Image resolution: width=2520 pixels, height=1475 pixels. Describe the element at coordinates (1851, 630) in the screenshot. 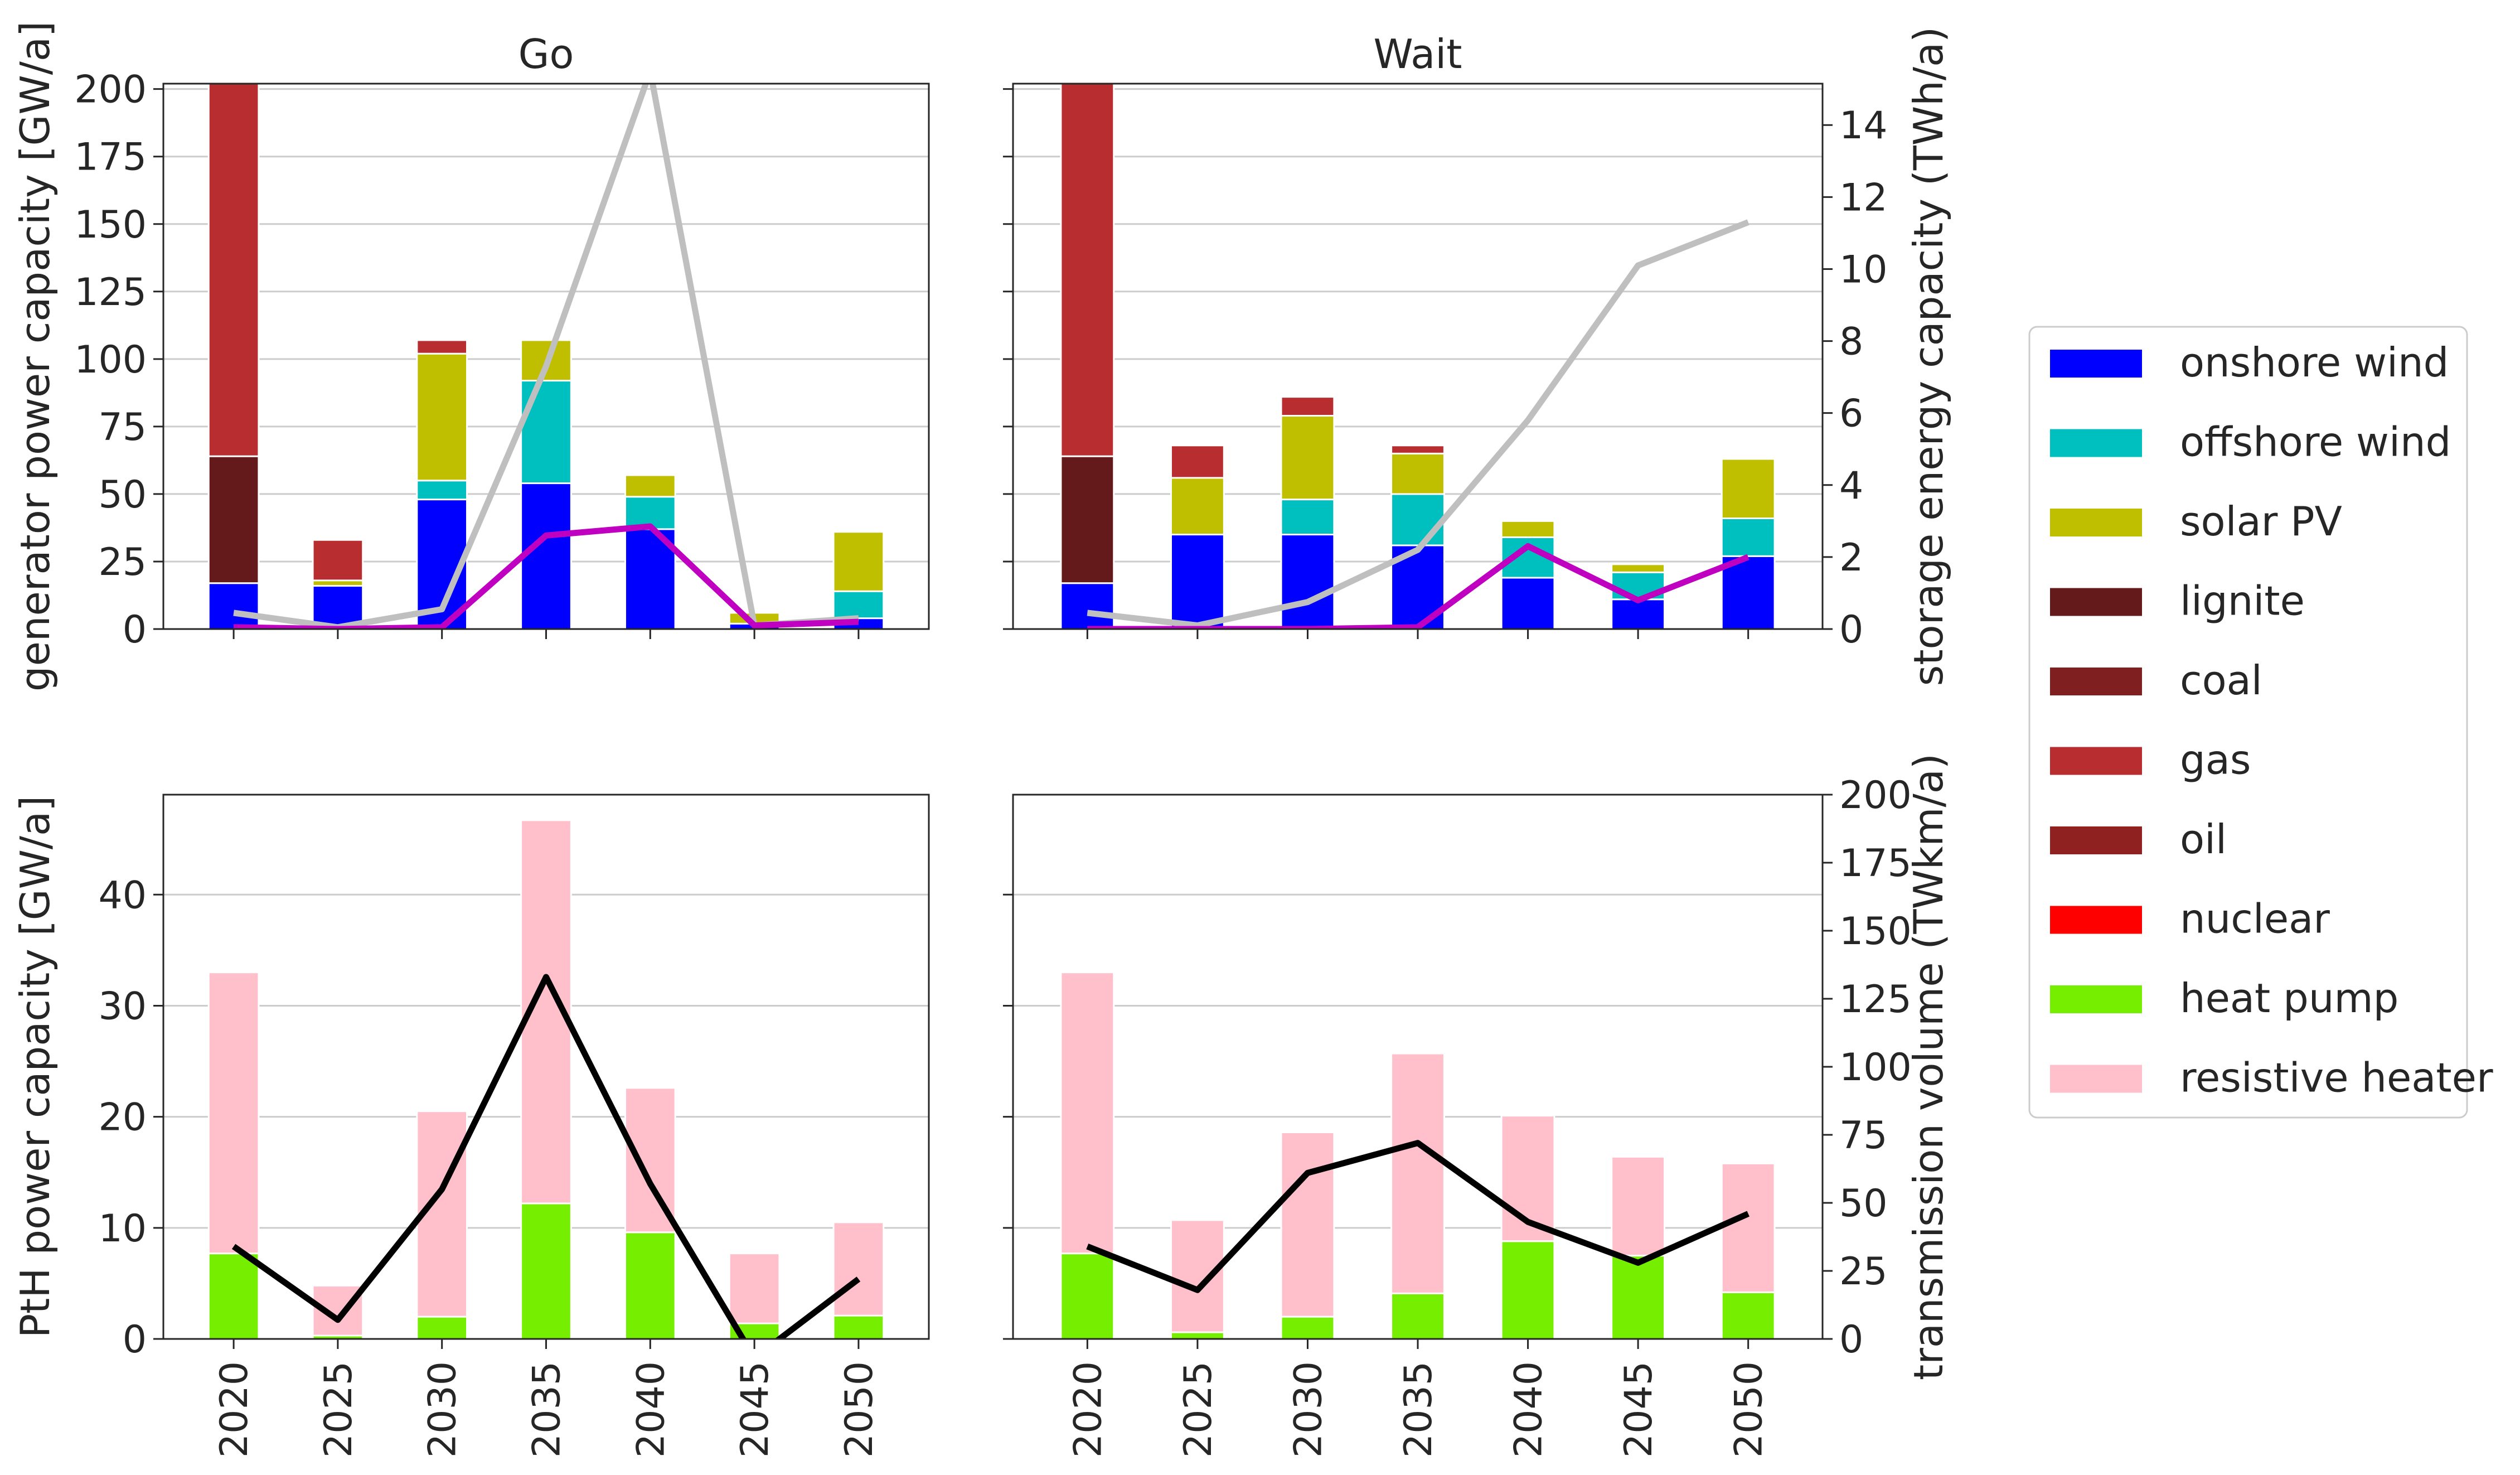

I see `y2tick-label: 0` at that location.